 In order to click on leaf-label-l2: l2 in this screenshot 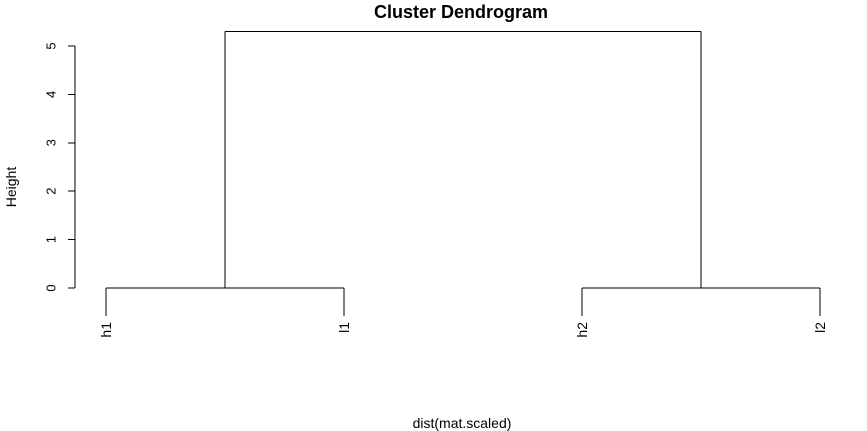, I will do `click(820, 327)`.